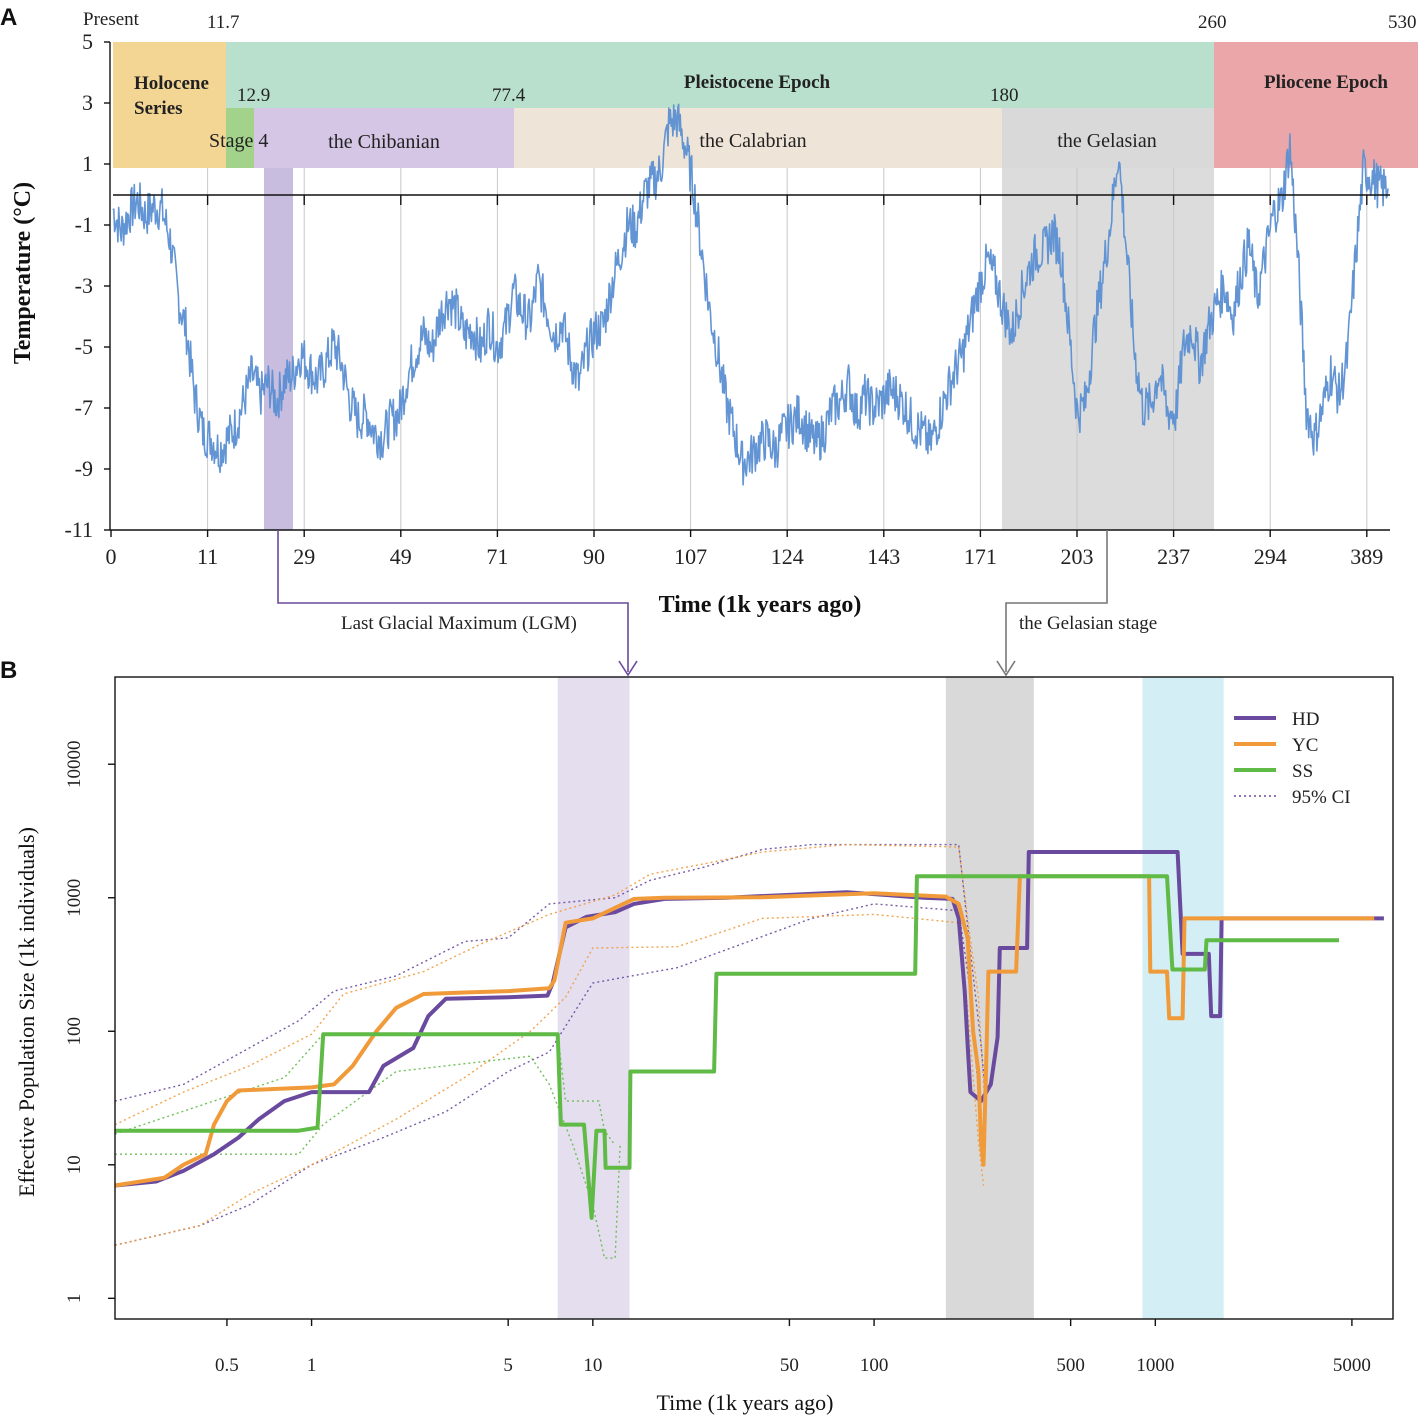  Describe the element at coordinates (883, 556) in the screenshot. I see `x-tick-label-a: 143` at that location.